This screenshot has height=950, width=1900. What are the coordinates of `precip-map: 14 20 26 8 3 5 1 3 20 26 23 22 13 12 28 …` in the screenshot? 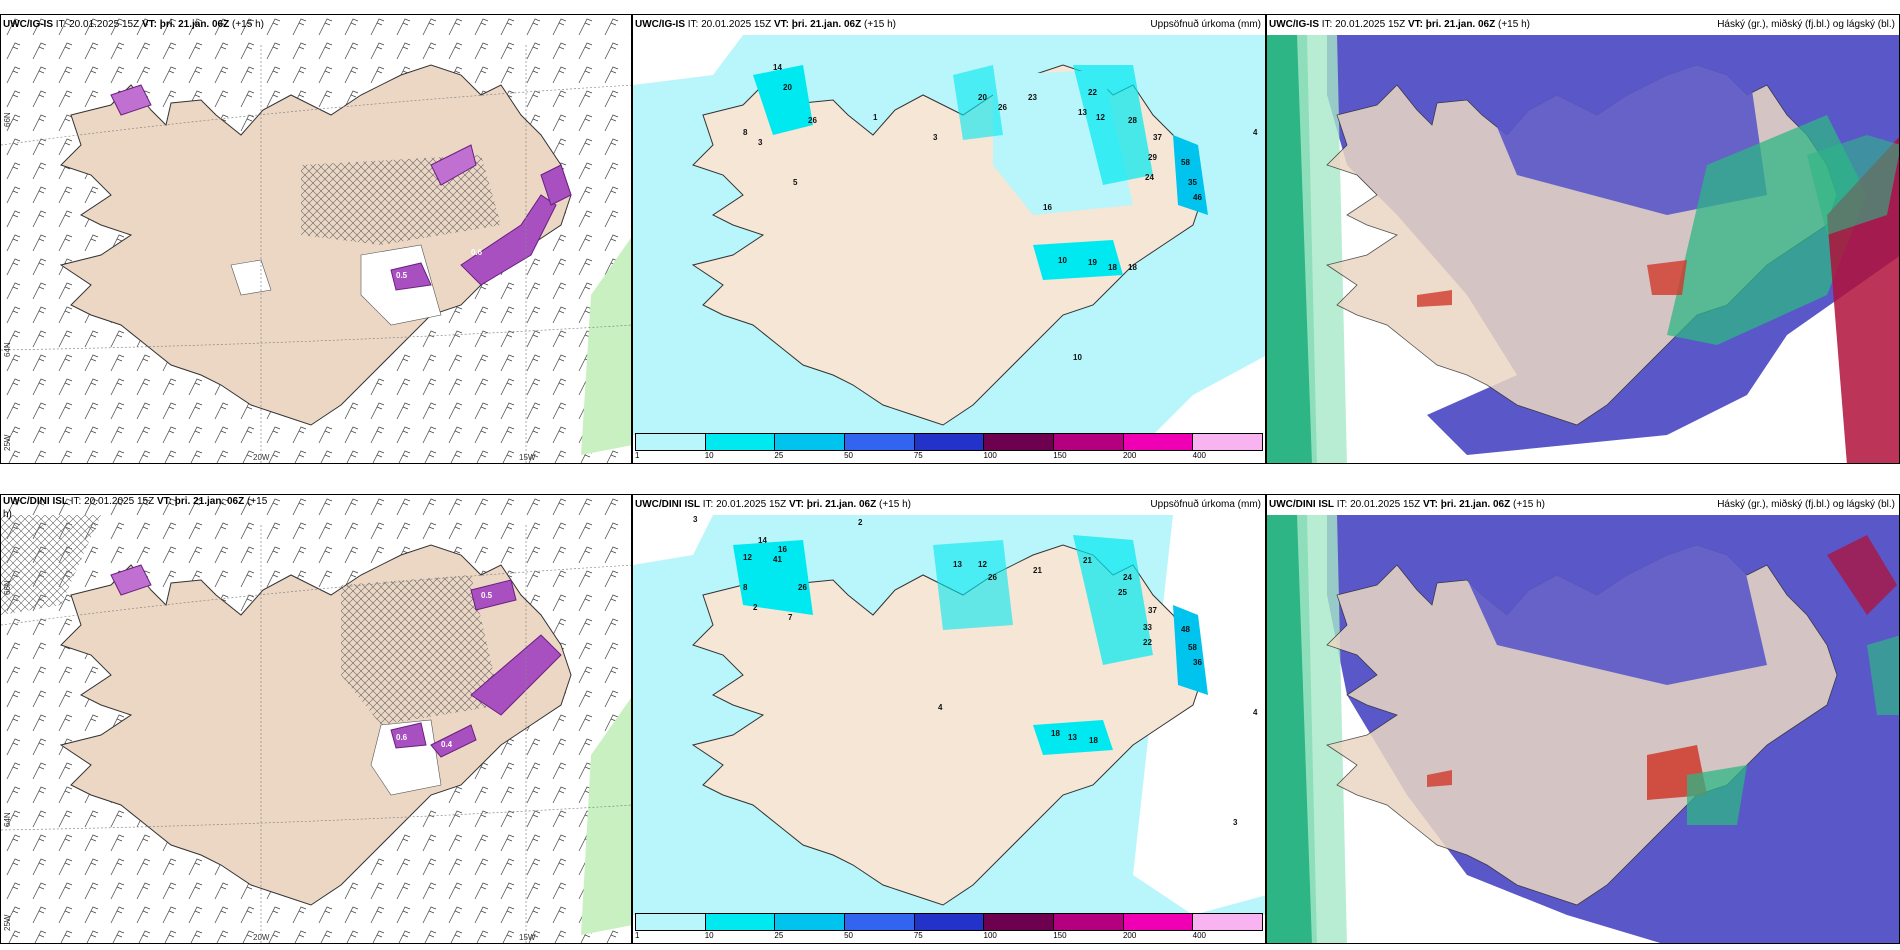 It's located at (949, 235).